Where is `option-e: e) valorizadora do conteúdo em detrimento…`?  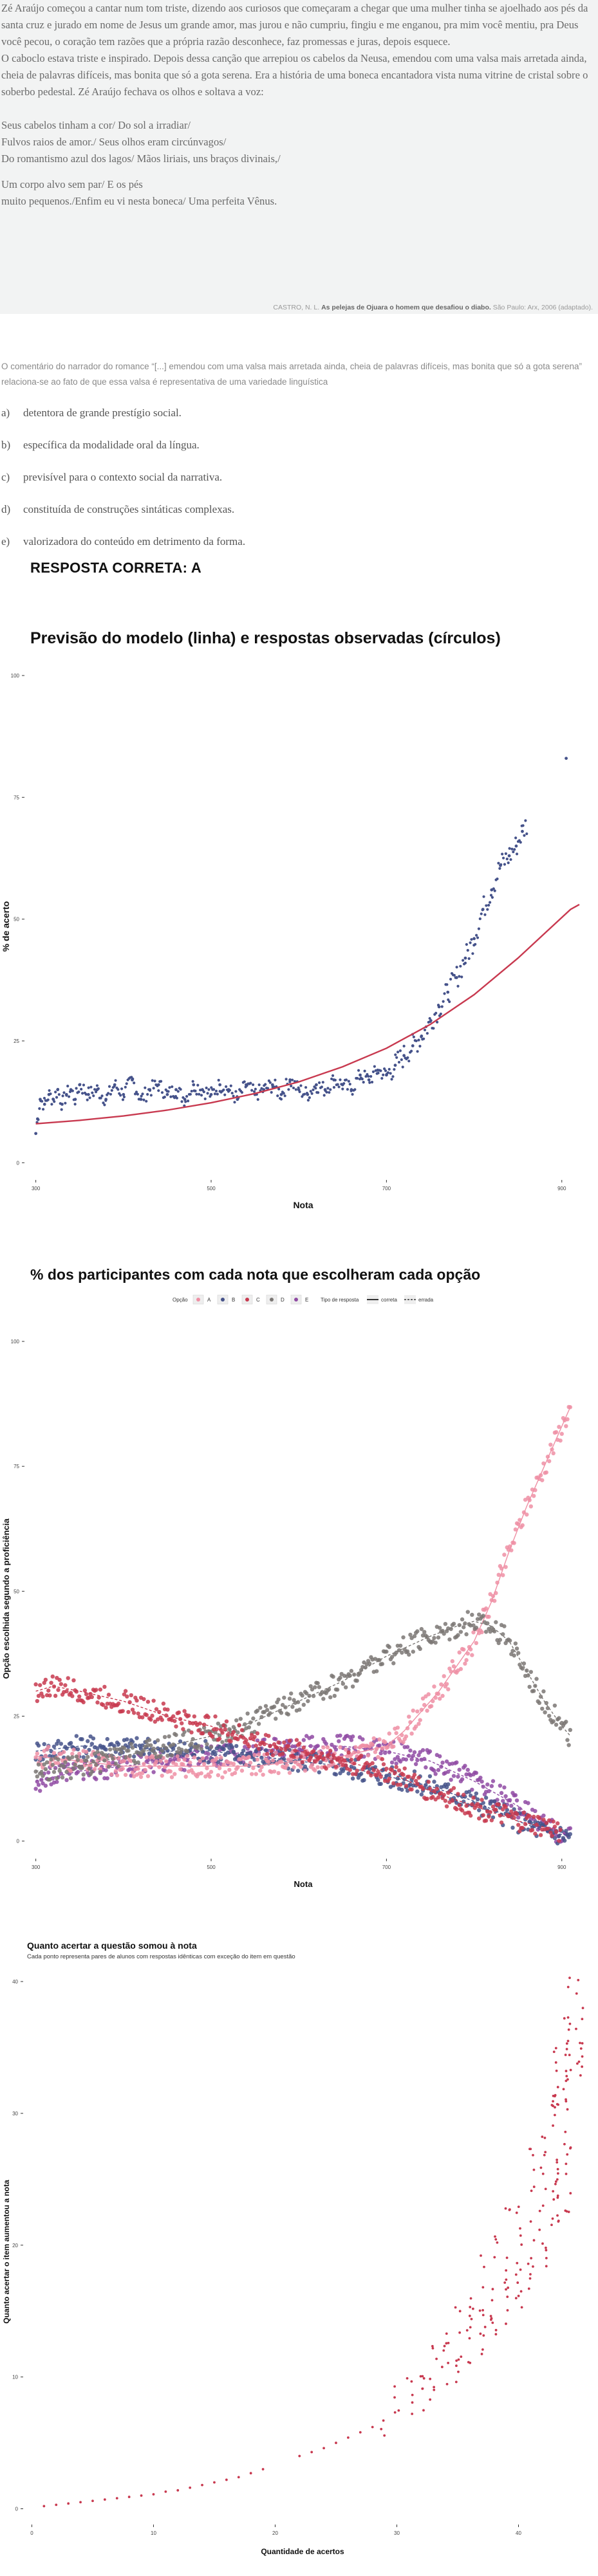 option-e: e) valorizadora do conteúdo em detrimento… is located at coordinates (123, 551).